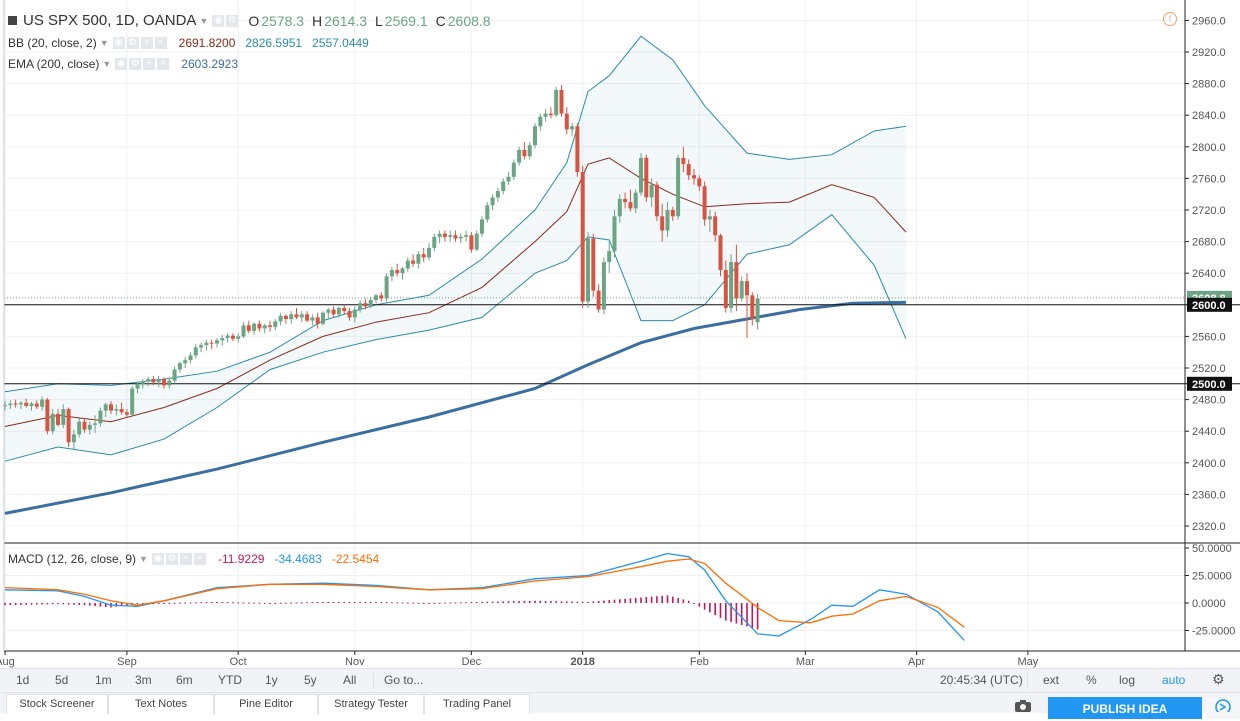 This screenshot has height=721, width=1240. What do you see at coordinates (184, 680) in the screenshot?
I see `tf-6m: 6m` at bounding box center [184, 680].